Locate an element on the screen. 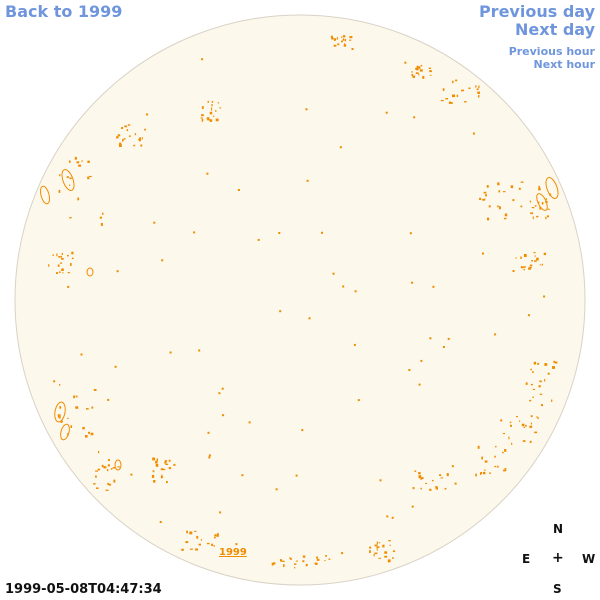 This screenshot has height=600, width=600. back-to-year-link: Back to 1999 is located at coordinates (64, 11).